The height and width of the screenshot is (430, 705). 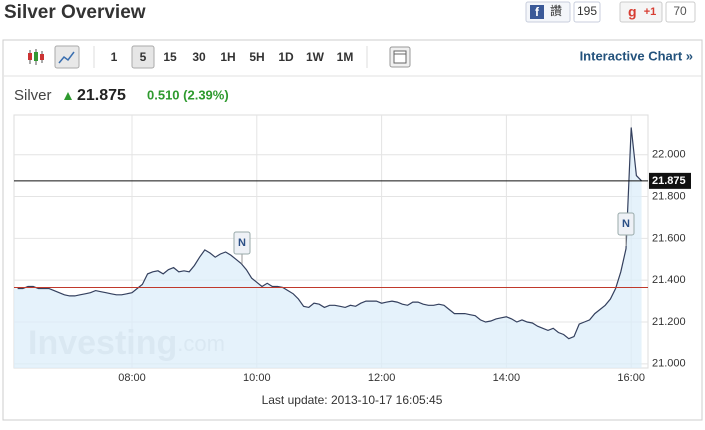 I want to click on x-tick-label: 08:00, so click(x=132, y=378).